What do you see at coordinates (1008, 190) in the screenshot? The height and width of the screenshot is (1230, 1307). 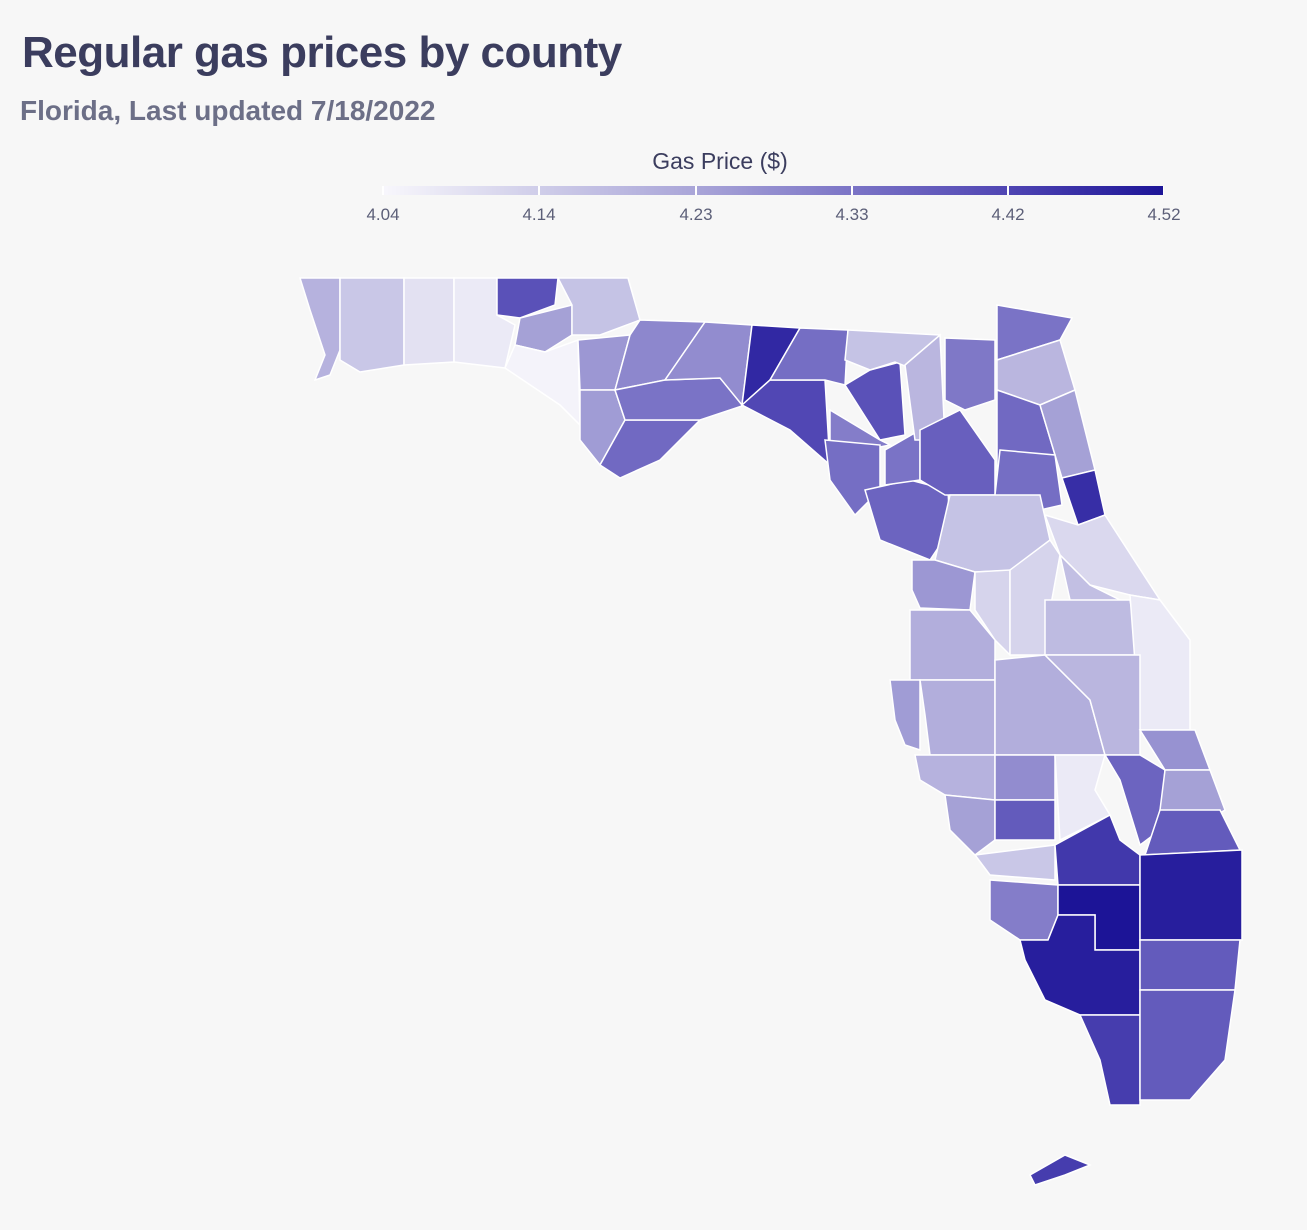 I see `legend-tick-mark` at bounding box center [1008, 190].